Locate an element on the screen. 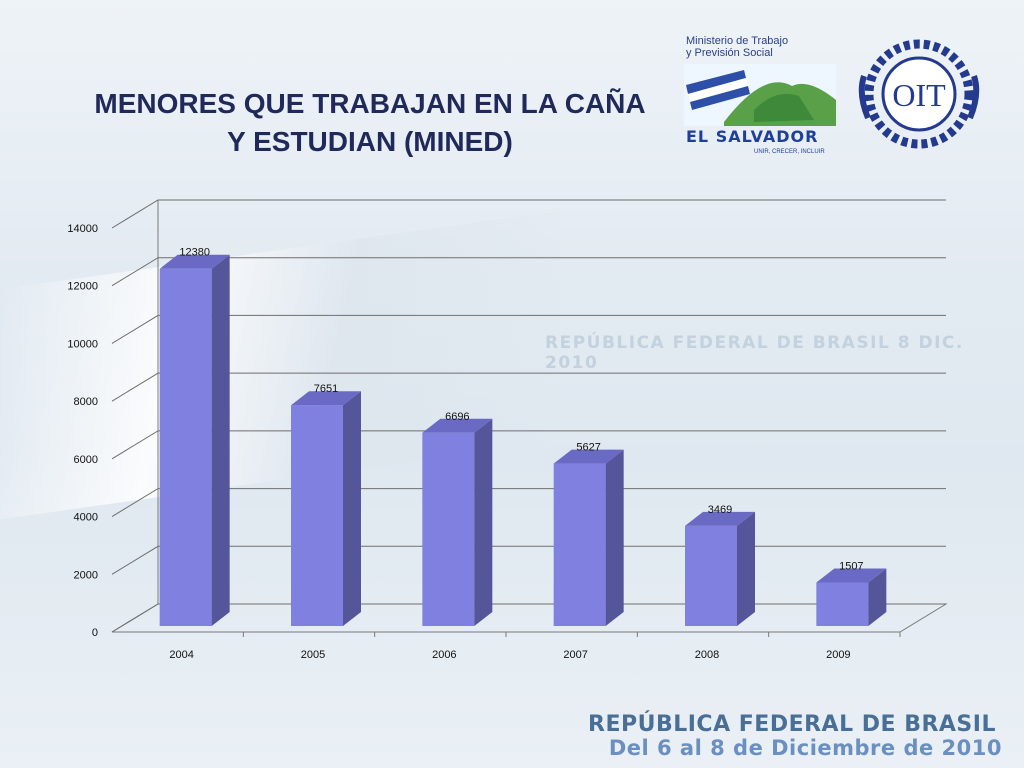 This screenshot has height=768, width=1024. footer-title: REPÚBLICA FEDERAL DE BRASIL is located at coordinates (792, 724).